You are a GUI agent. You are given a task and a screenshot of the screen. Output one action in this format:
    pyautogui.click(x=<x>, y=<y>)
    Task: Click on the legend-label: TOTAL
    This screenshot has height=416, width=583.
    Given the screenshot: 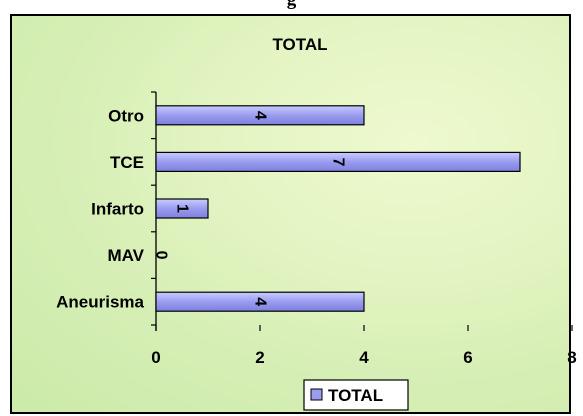 What is the action you would take?
    pyautogui.click(x=355, y=395)
    